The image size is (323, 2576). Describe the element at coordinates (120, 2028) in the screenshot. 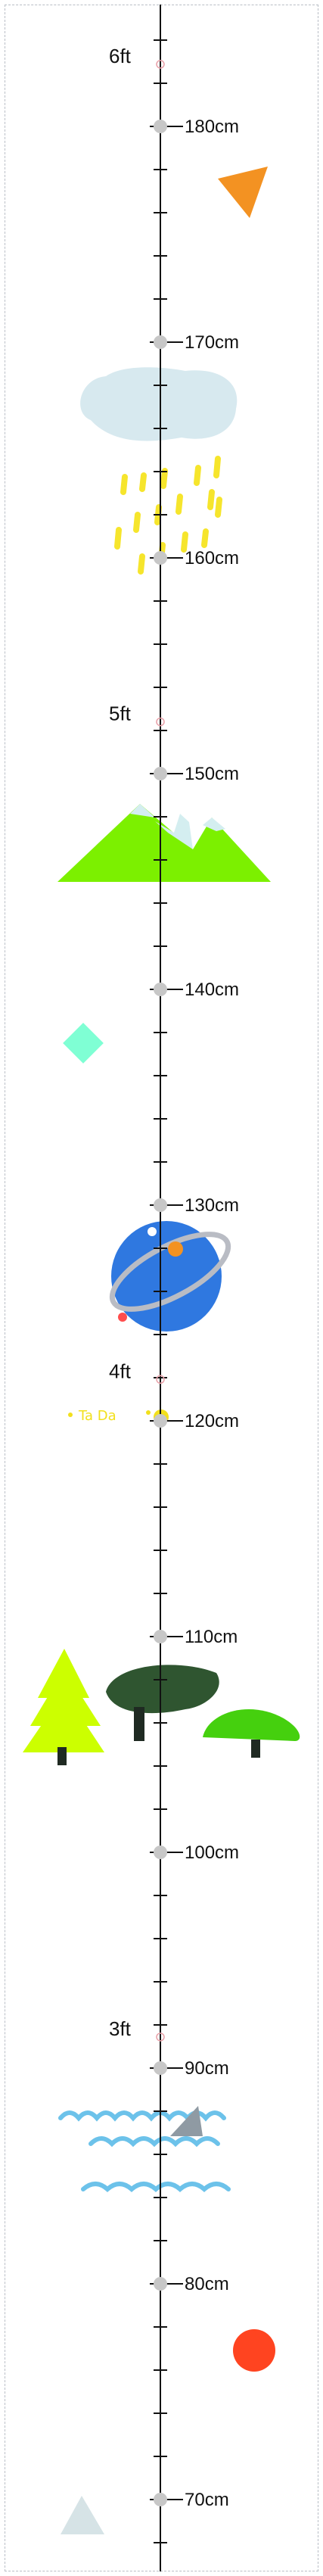

I see `ft-label: 3ft` at that location.